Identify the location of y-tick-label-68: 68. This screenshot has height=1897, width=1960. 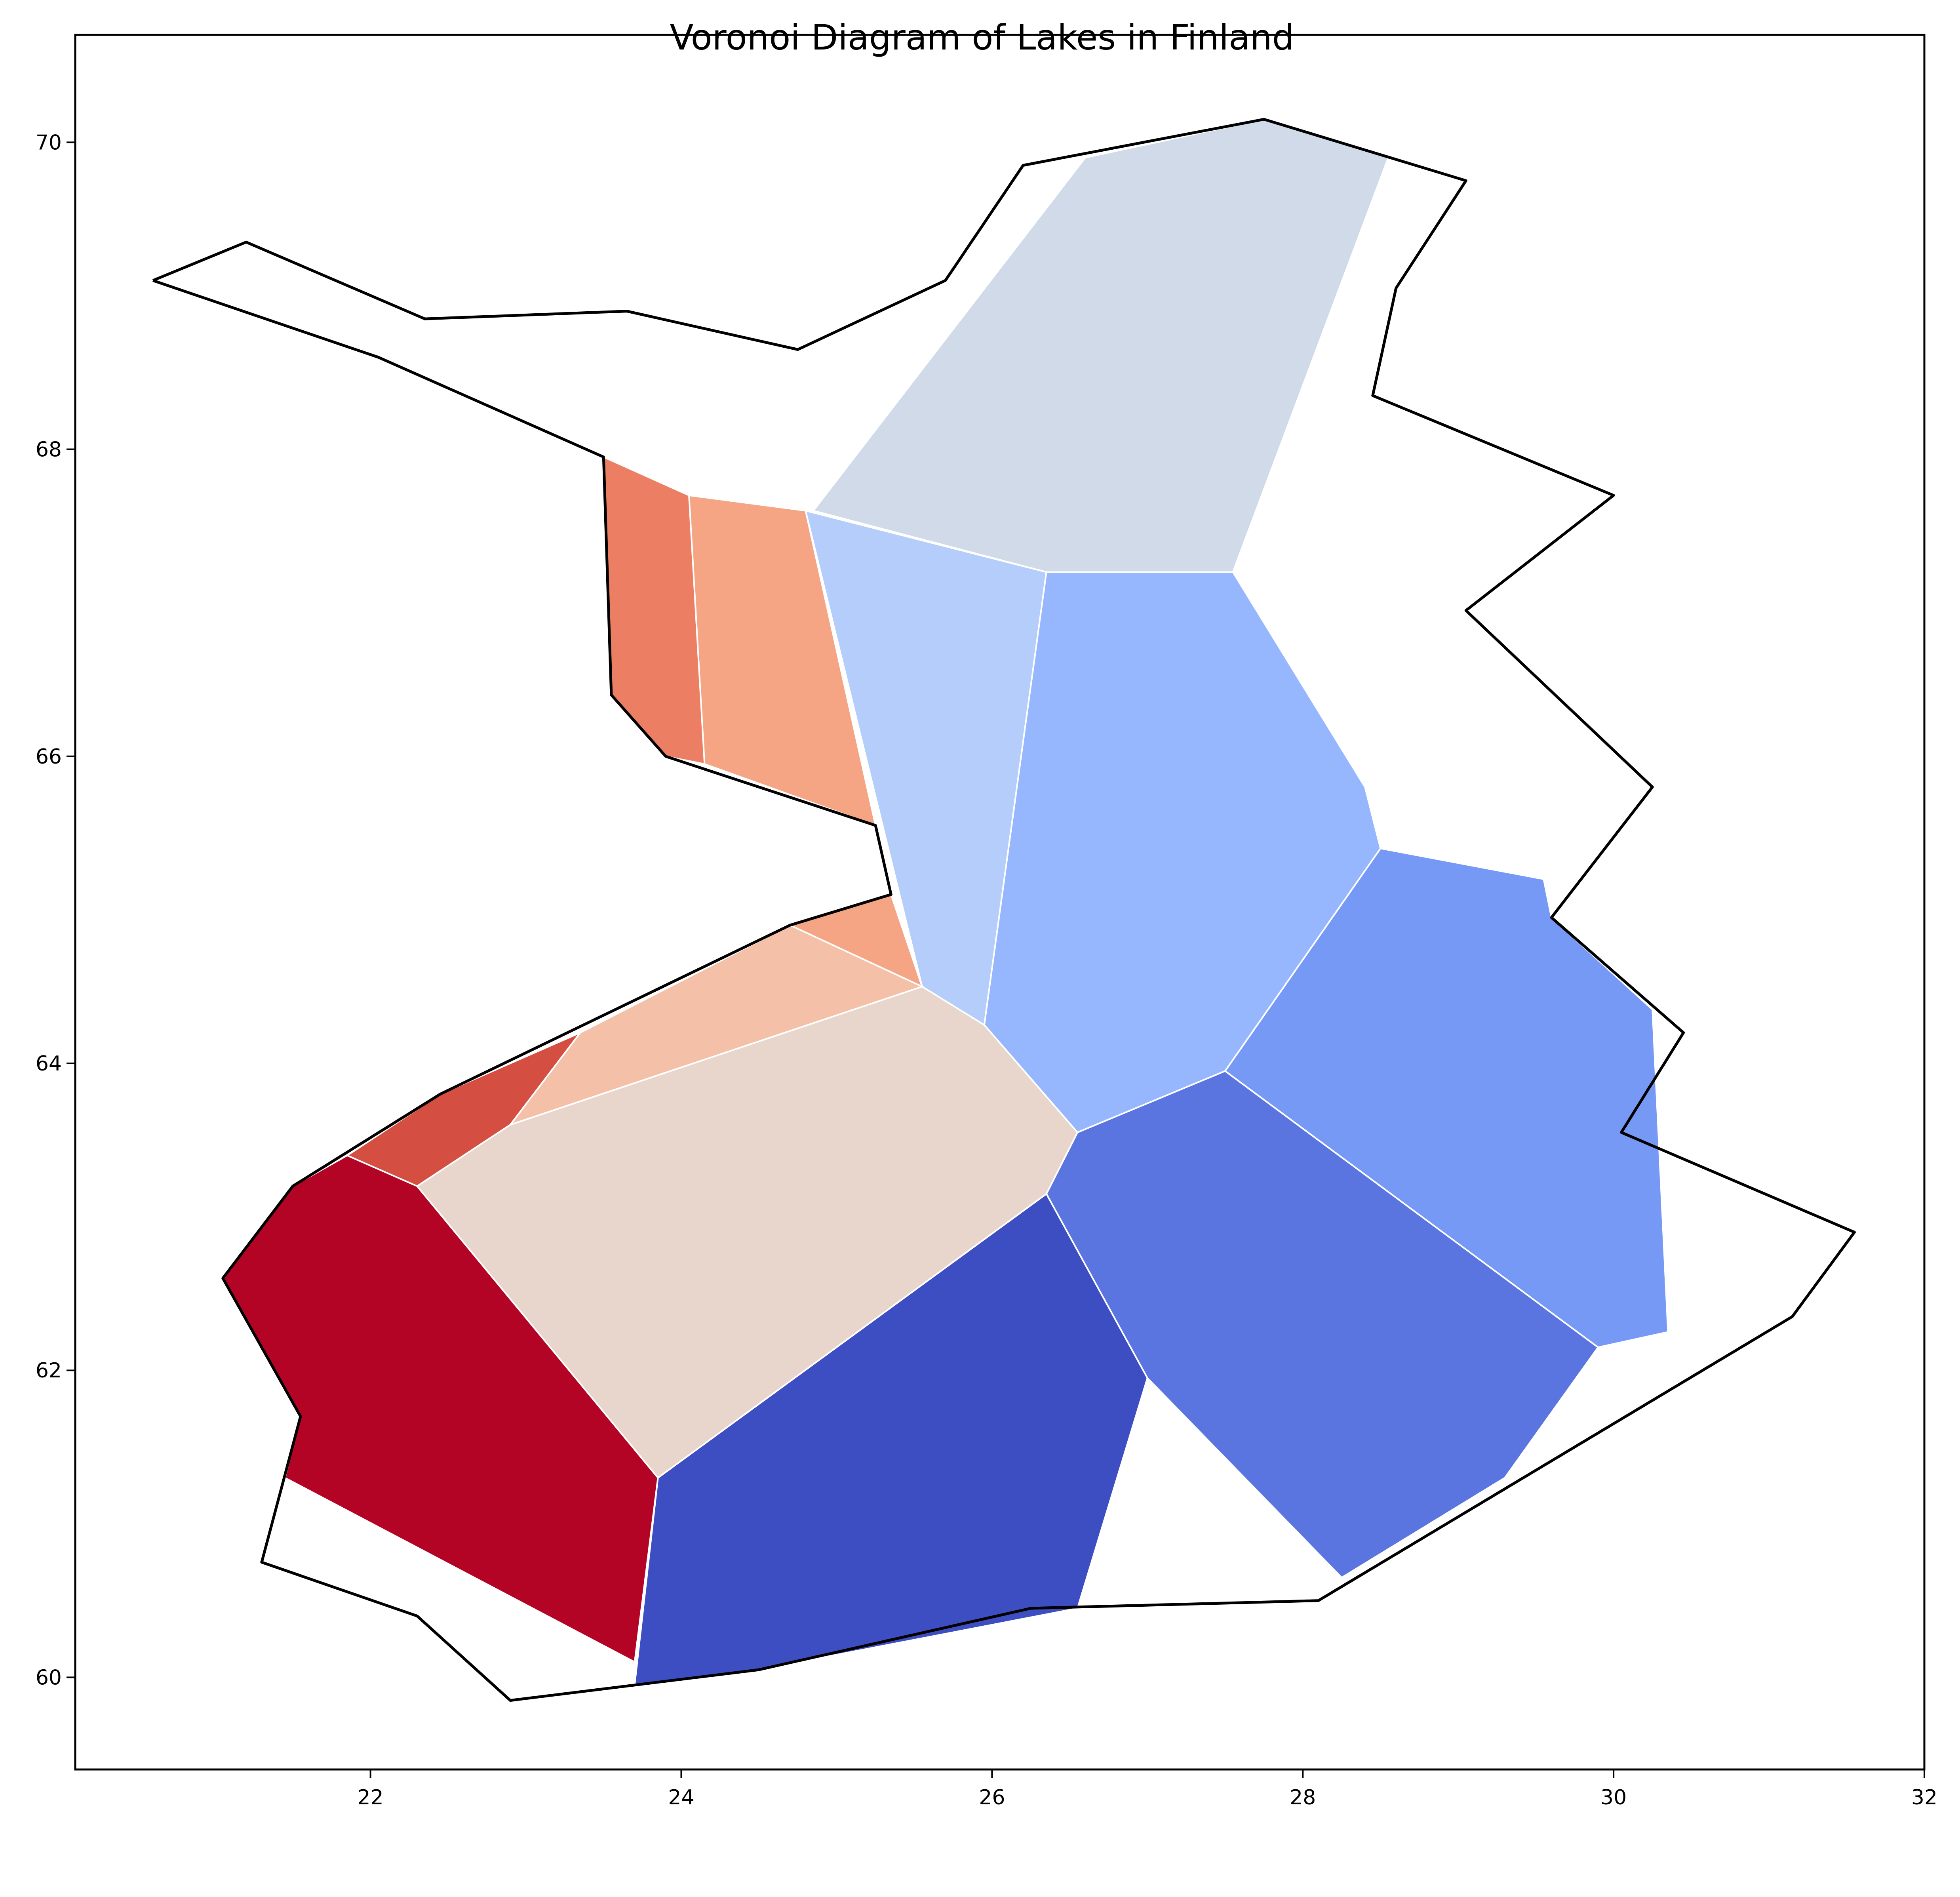
(49, 450).